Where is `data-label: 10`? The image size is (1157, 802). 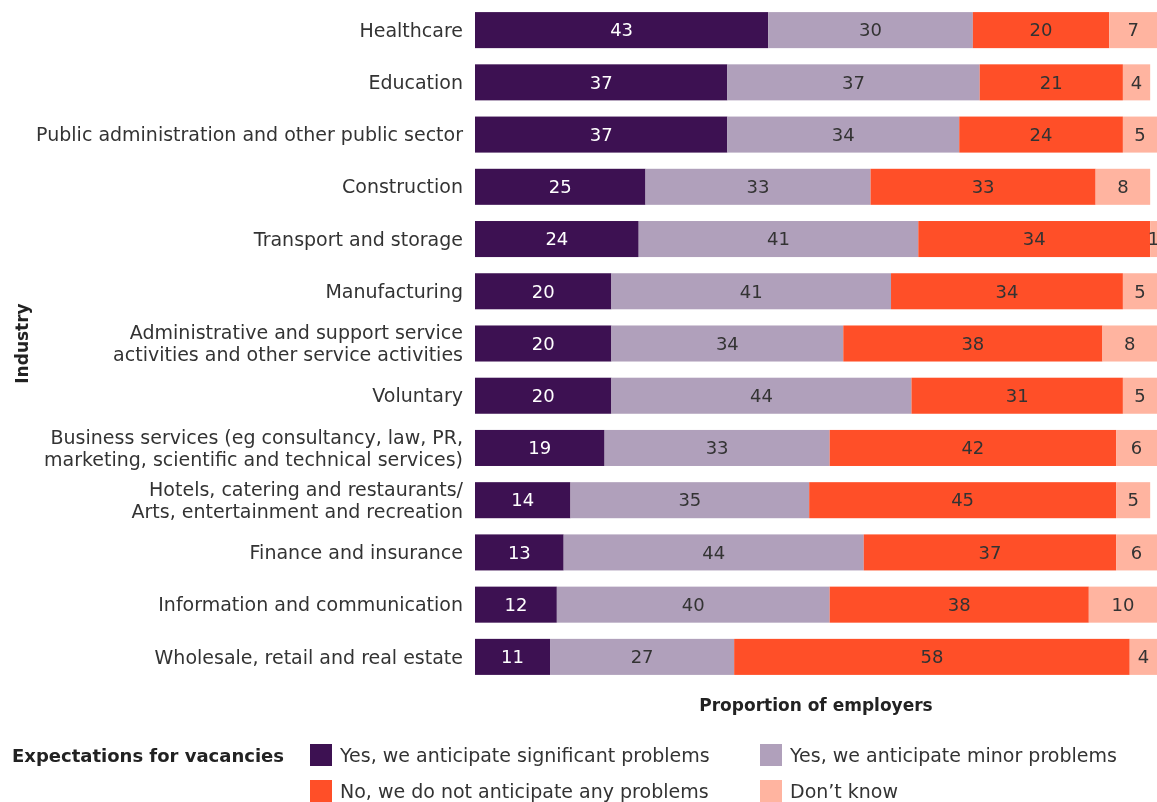
data-label: 10 is located at coordinates (1123, 604).